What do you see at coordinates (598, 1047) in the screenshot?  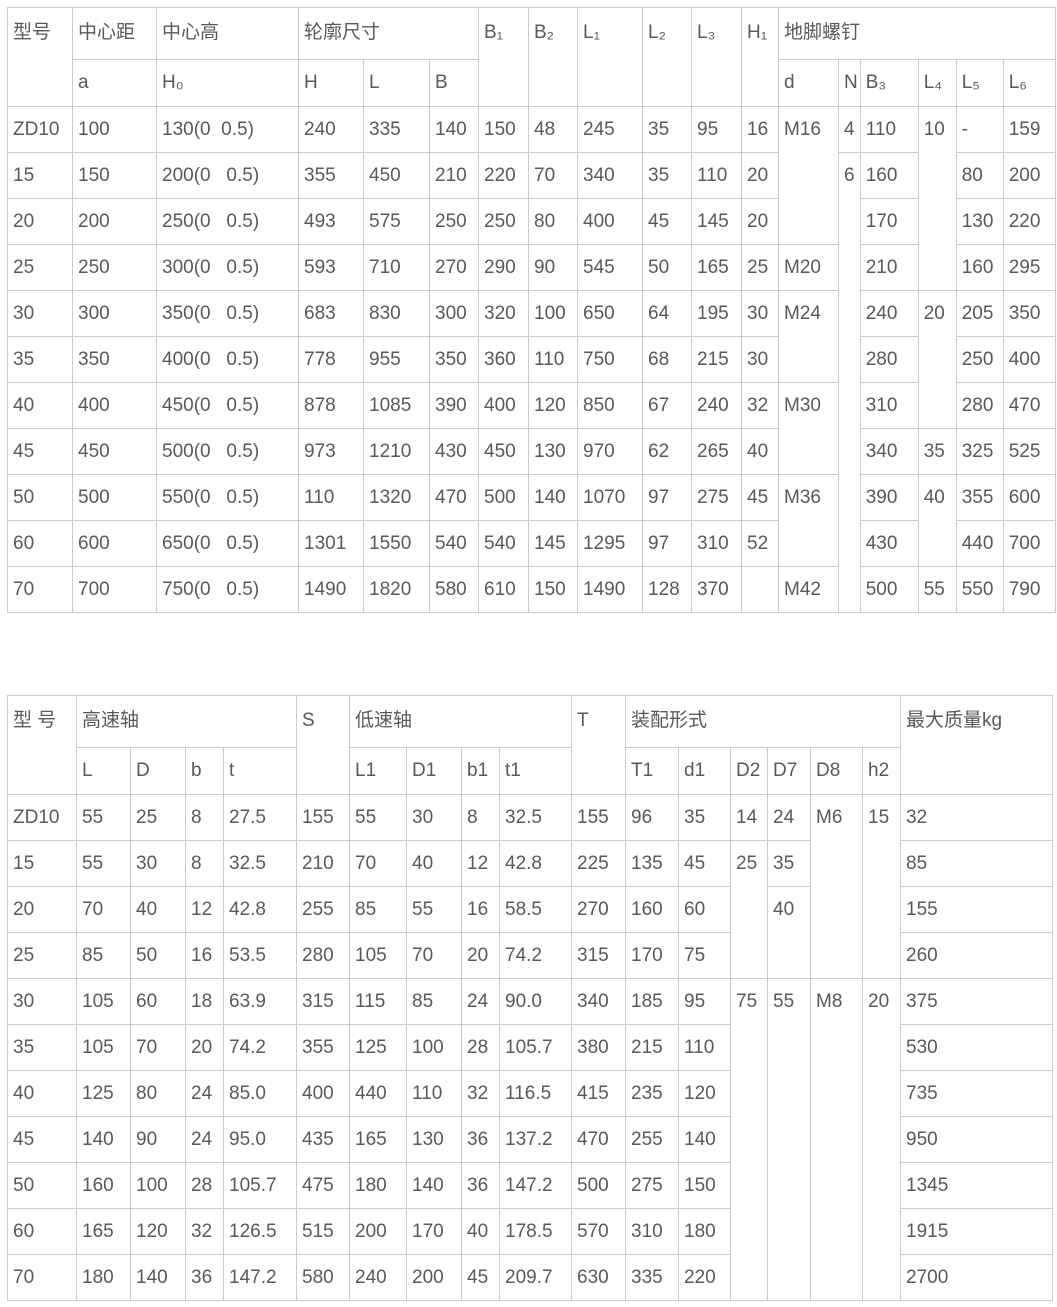 I see `cell: 380` at bounding box center [598, 1047].